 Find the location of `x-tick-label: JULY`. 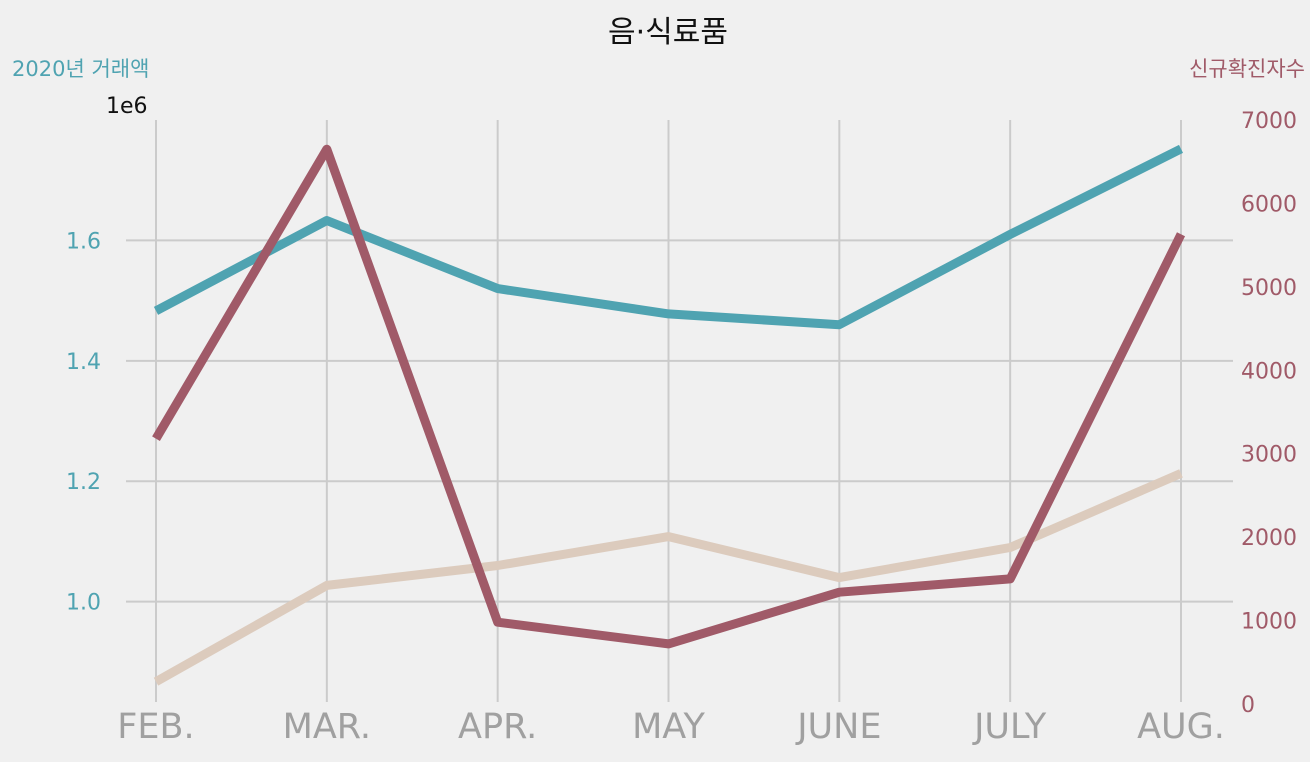

x-tick-label: JULY is located at coordinates (1009, 727).